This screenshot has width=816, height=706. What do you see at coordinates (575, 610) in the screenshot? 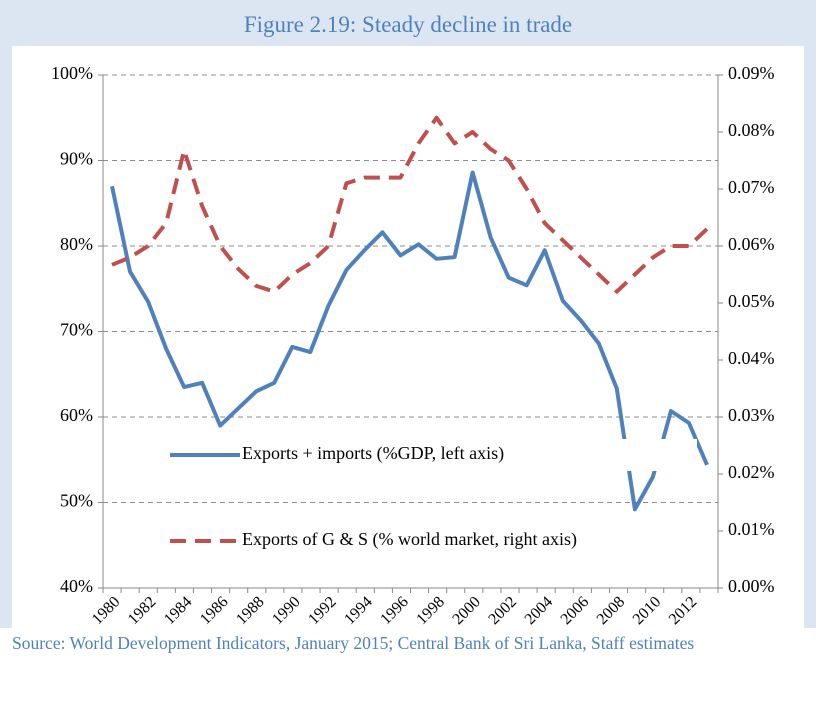
I see `x-tick-label: 2006` at bounding box center [575, 610].